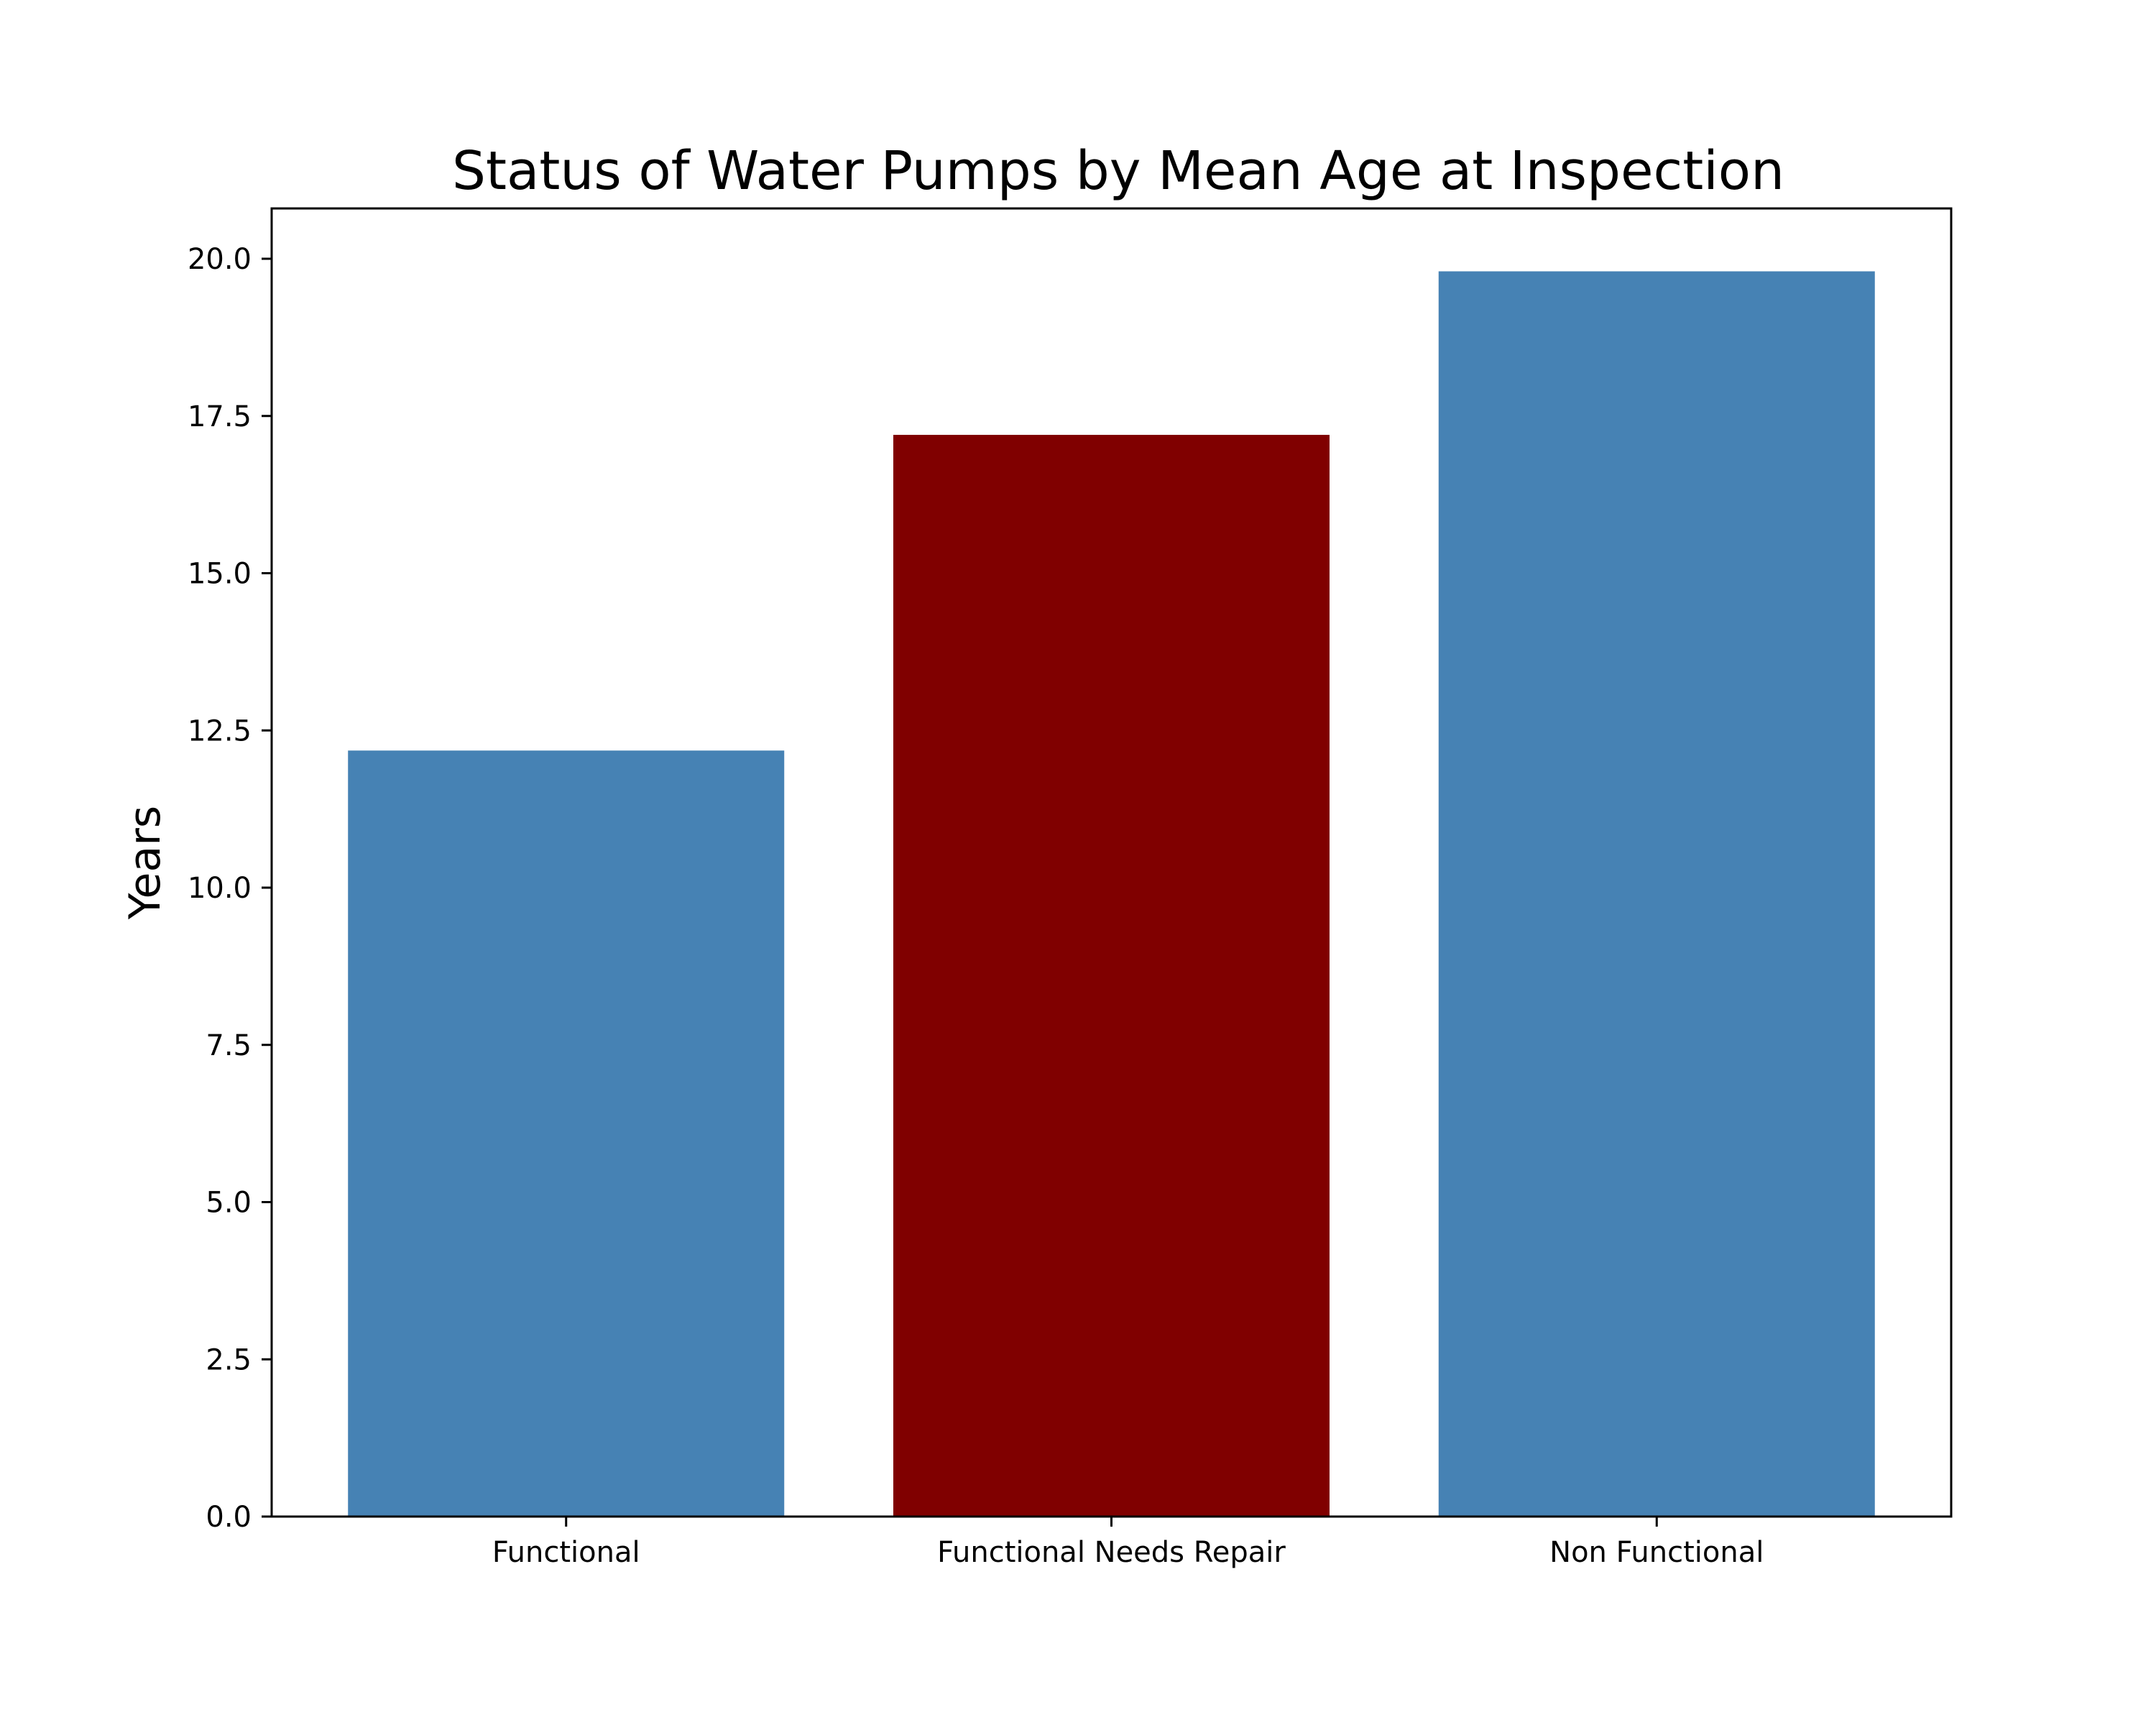 This screenshot has width=2156, height=1725. What do you see at coordinates (229, 1203) in the screenshot?
I see `y-tick-label: 5.0` at bounding box center [229, 1203].